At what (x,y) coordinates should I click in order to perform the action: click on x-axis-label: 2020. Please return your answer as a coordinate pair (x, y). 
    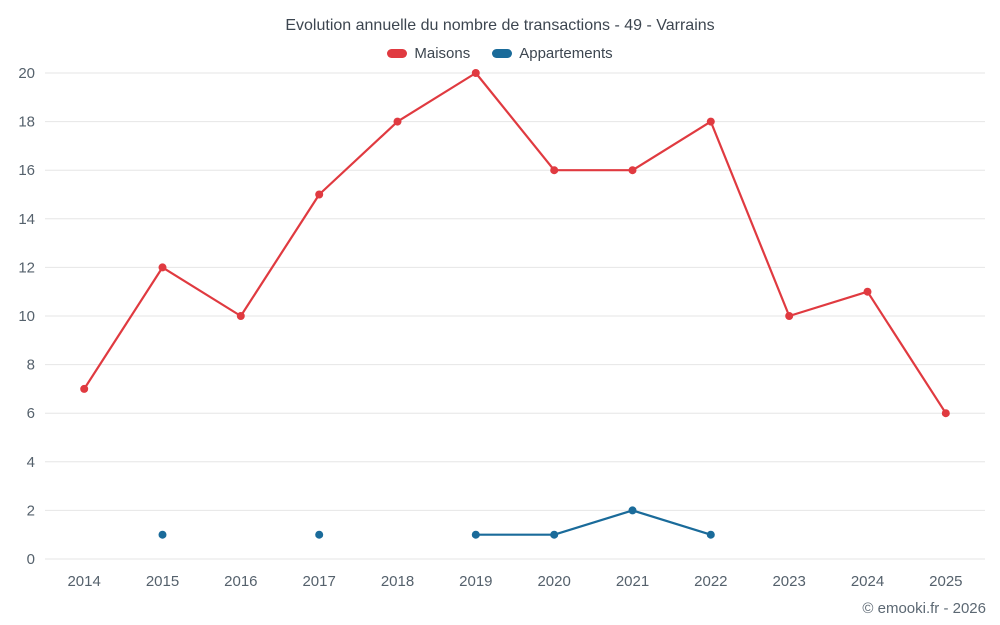
    Looking at the image, I should click on (553, 581).